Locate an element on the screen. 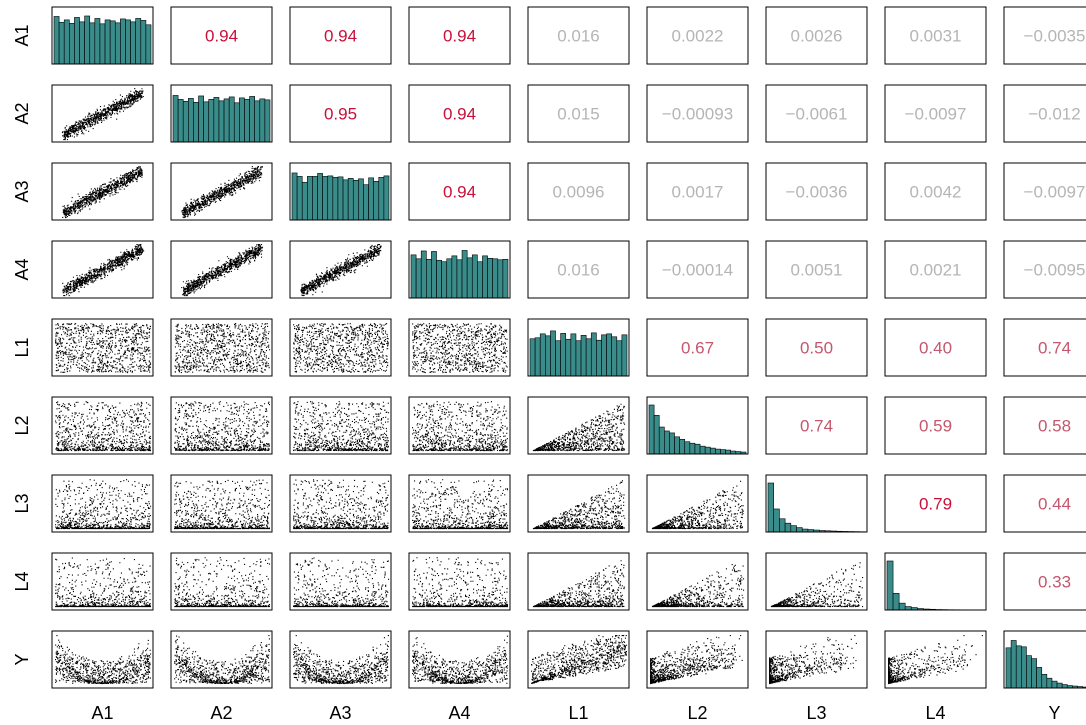 The image size is (1086, 725). cell-l1-a1 is located at coordinates (102, 347).